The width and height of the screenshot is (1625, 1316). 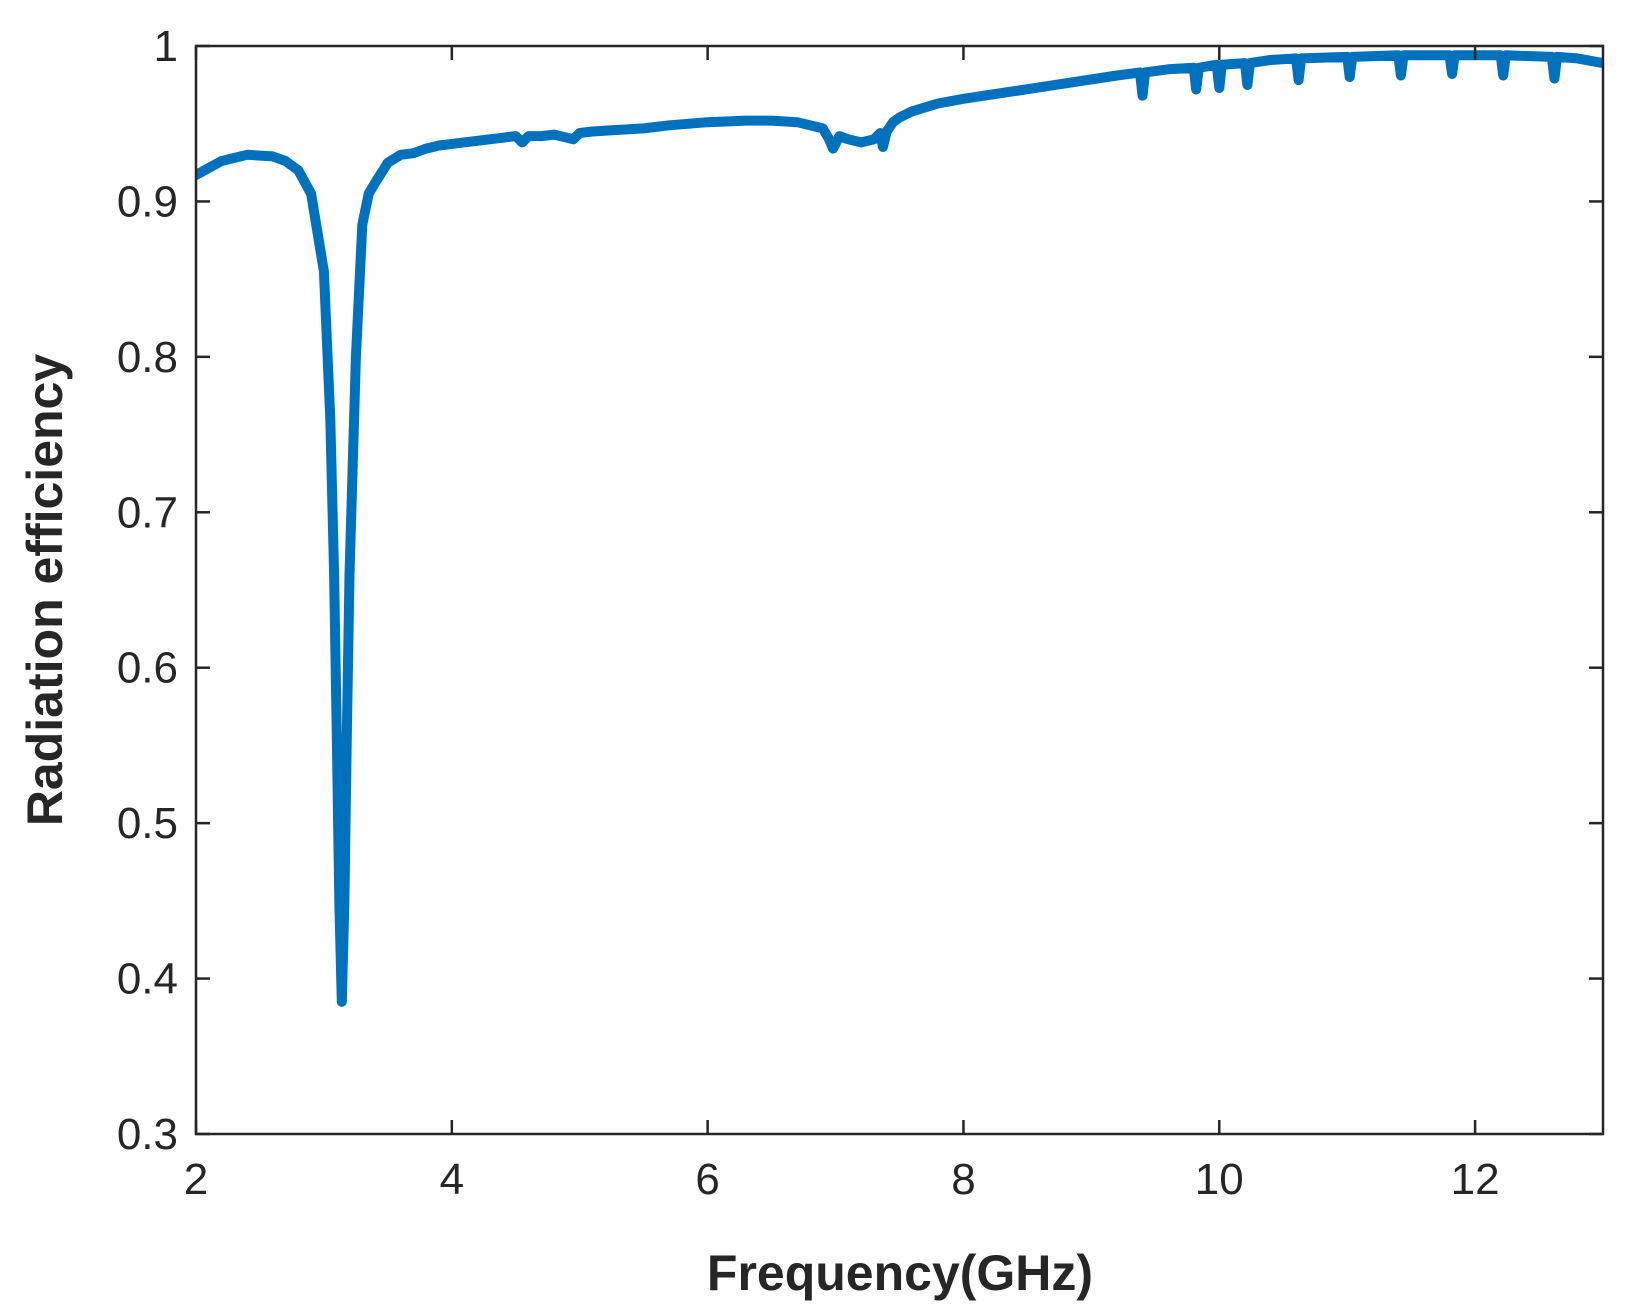 I want to click on x-tick-label-0: 2, so click(x=196, y=1179).